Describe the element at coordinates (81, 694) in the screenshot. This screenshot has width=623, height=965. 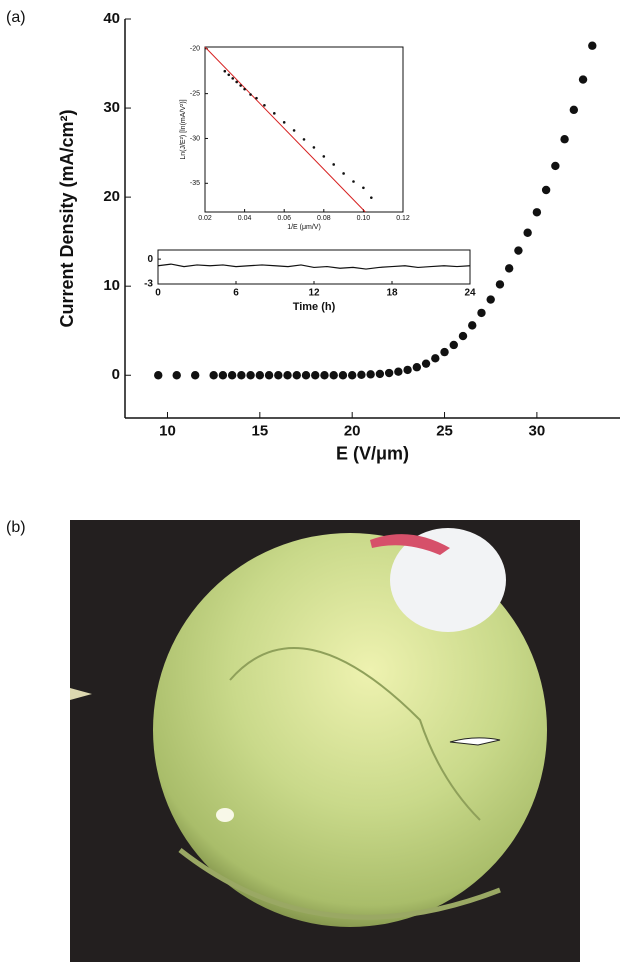
I see `edge-glint` at that location.